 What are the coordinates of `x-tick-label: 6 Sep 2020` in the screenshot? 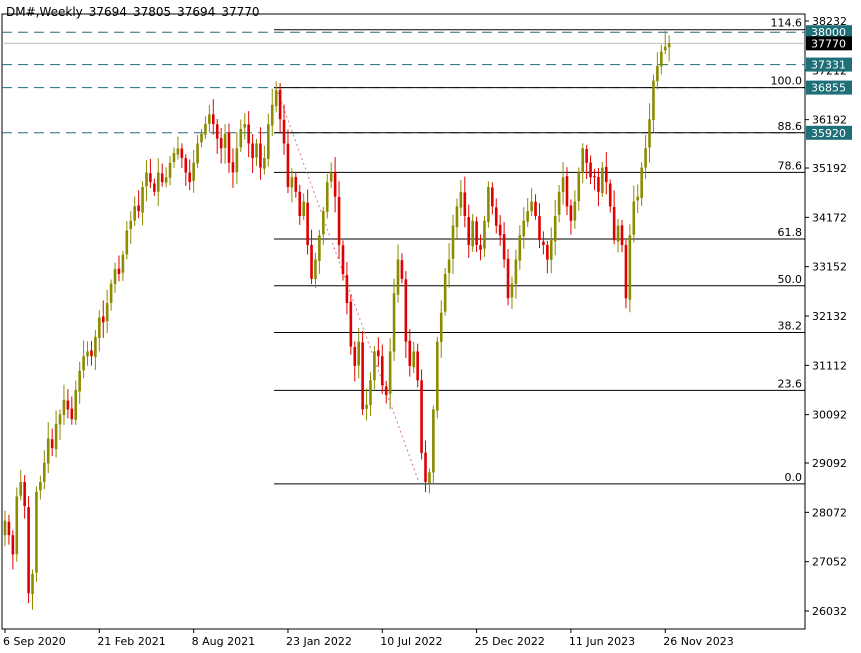 It's located at (34, 641).